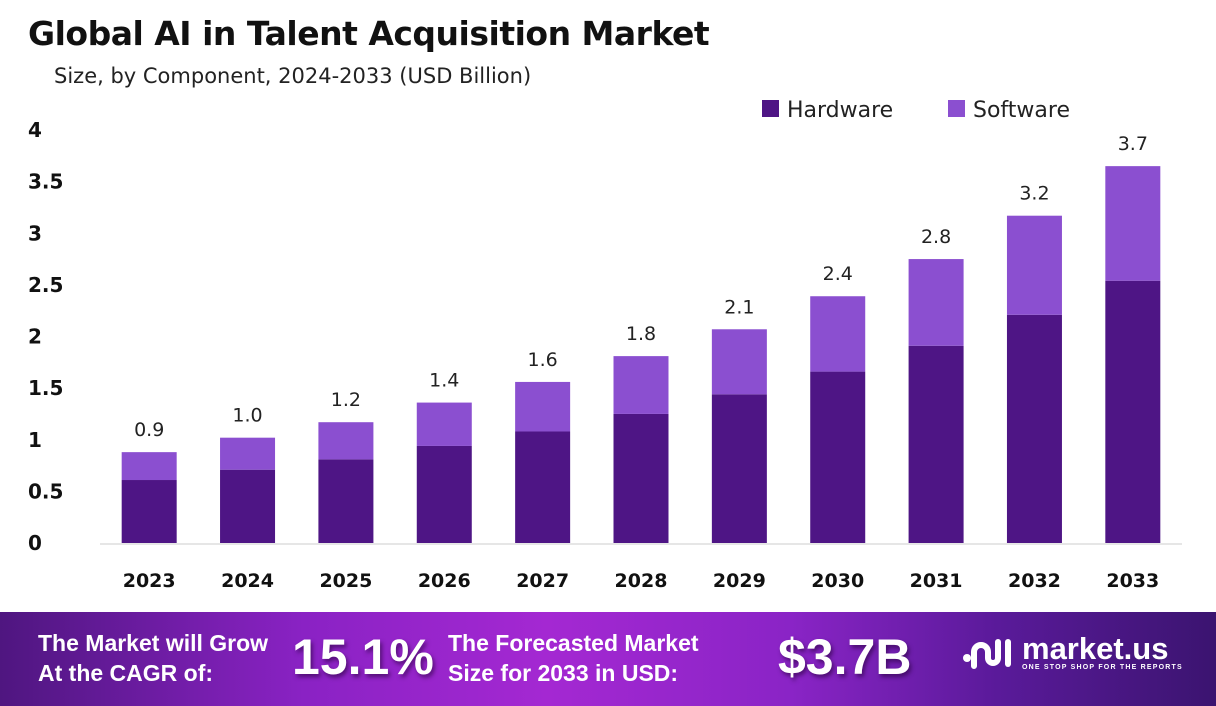  Describe the element at coordinates (1102, 667) in the screenshot. I see `logo-tagline: ONE STOP SHOP FOR THE REPORTS` at that location.